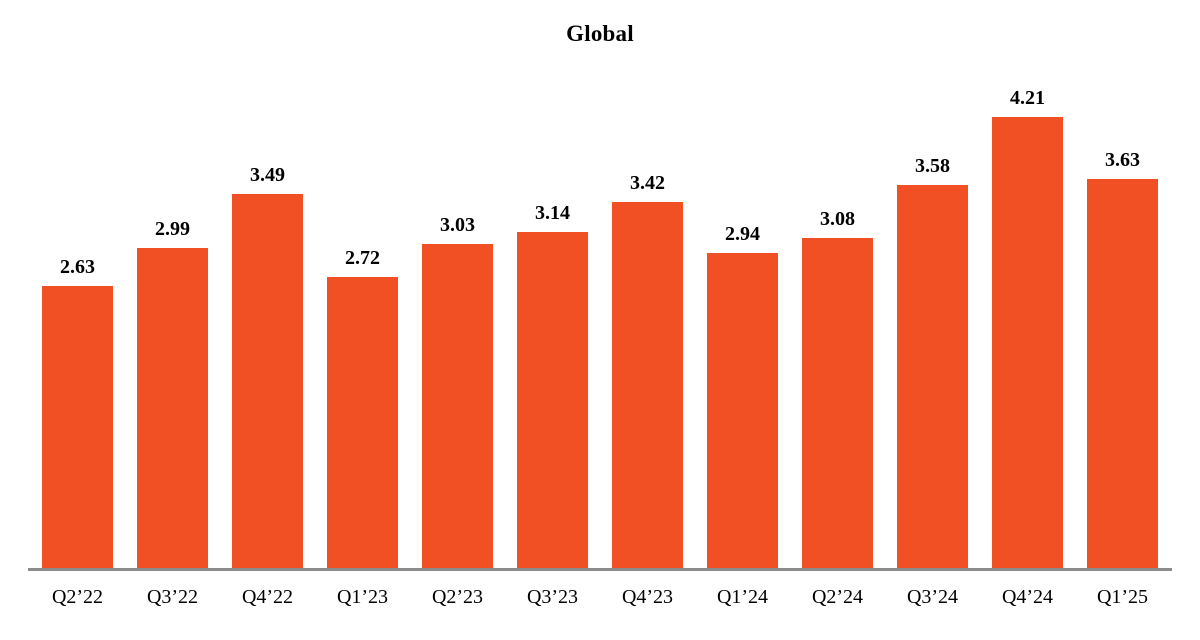 This screenshot has height=640, width=1200. Describe the element at coordinates (1027, 597) in the screenshot. I see `x-axis-label: Q4’24` at that location.